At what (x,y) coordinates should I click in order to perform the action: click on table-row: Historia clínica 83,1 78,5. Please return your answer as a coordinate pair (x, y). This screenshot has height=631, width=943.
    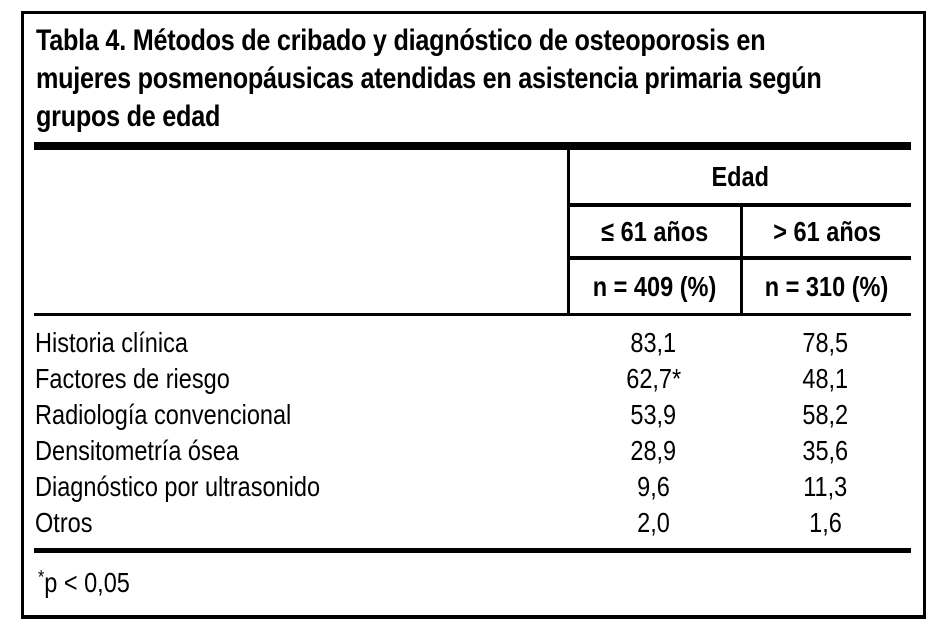
    Looking at the image, I should click on (472, 343).